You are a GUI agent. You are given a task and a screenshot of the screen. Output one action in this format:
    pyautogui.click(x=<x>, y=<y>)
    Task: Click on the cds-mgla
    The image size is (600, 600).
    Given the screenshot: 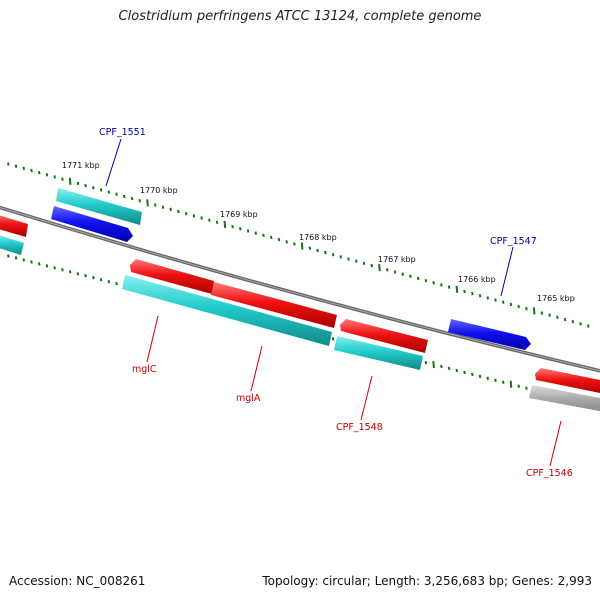 What is the action you would take?
    pyautogui.click(x=274, y=305)
    